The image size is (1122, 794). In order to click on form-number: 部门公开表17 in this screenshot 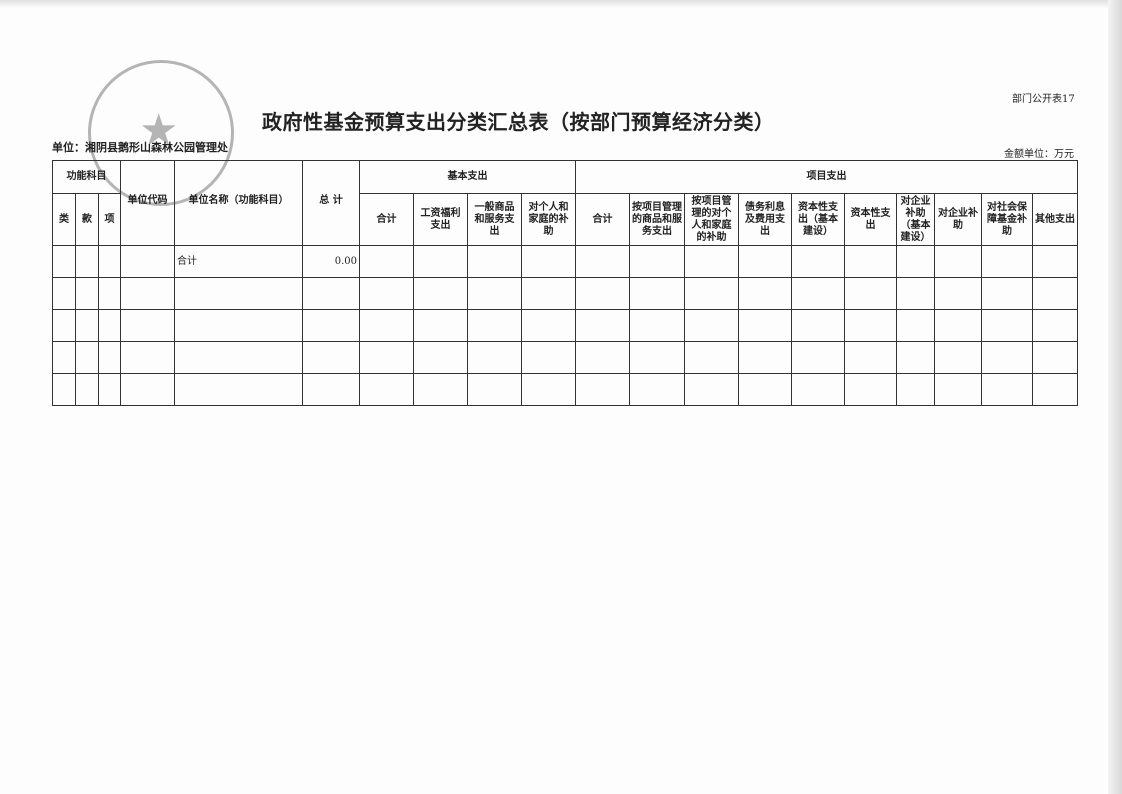, I will do `click(1043, 99)`.